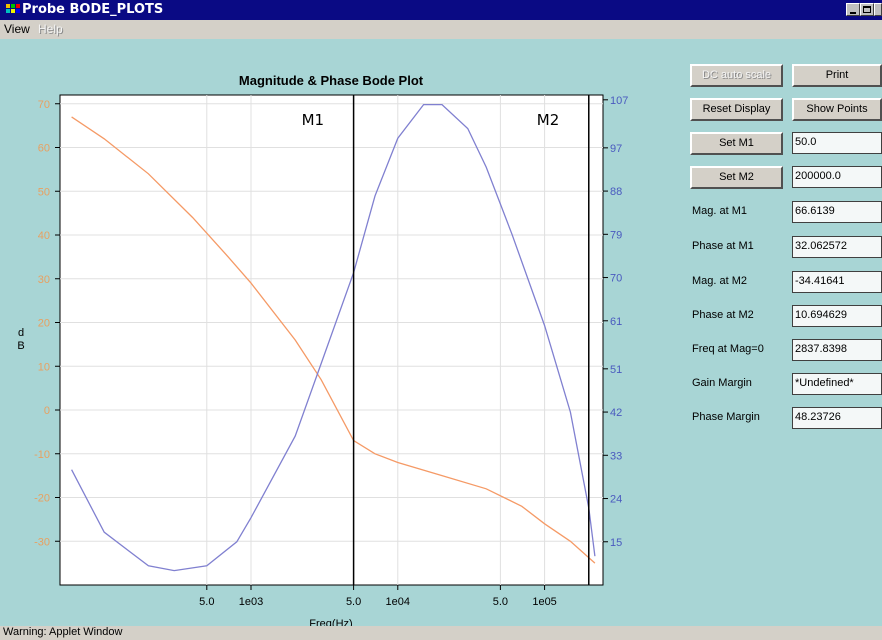 This screenshot has height=640, width=882. Describe the element at coordinates (251, 602) in the screenshot. I see `x-tick-label: 1e03` at that location.